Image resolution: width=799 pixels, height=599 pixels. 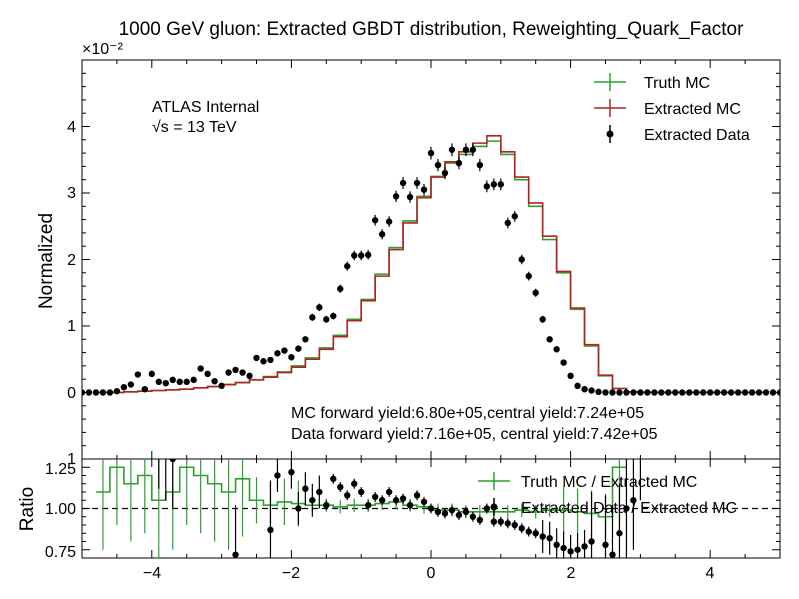 I want to click on truth-ratio-step-line, so click(x=361, y=492).